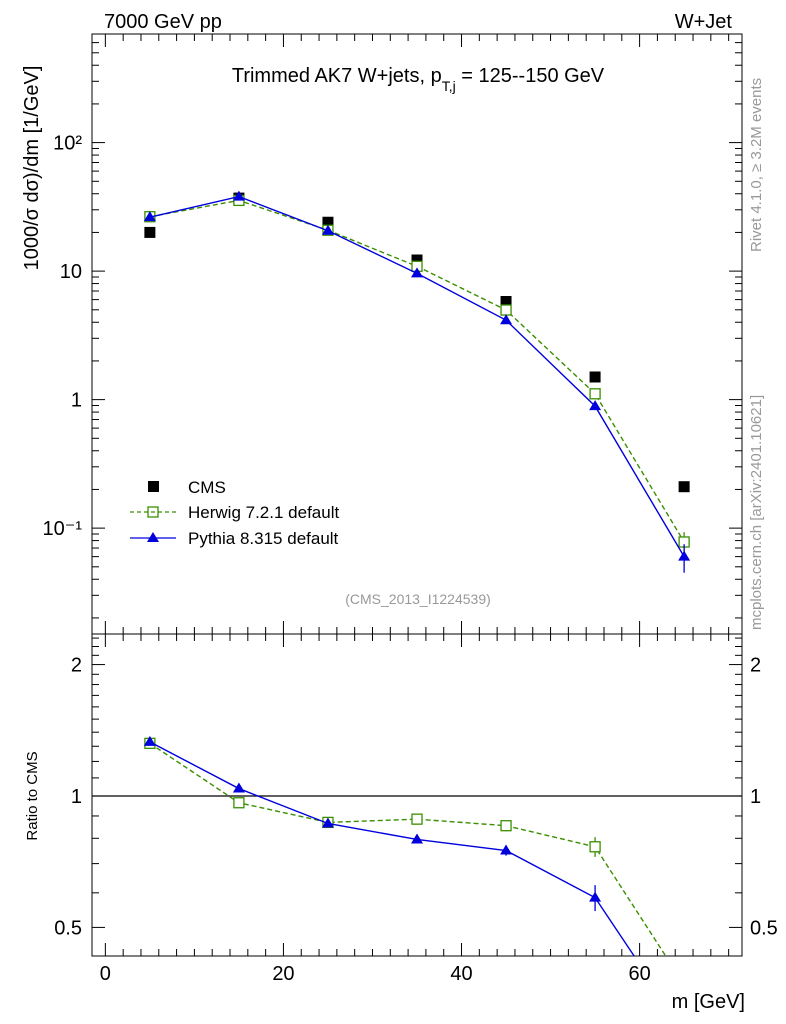  I want to click on ratio-y-tick-label-right: 1, so click(755, 797).